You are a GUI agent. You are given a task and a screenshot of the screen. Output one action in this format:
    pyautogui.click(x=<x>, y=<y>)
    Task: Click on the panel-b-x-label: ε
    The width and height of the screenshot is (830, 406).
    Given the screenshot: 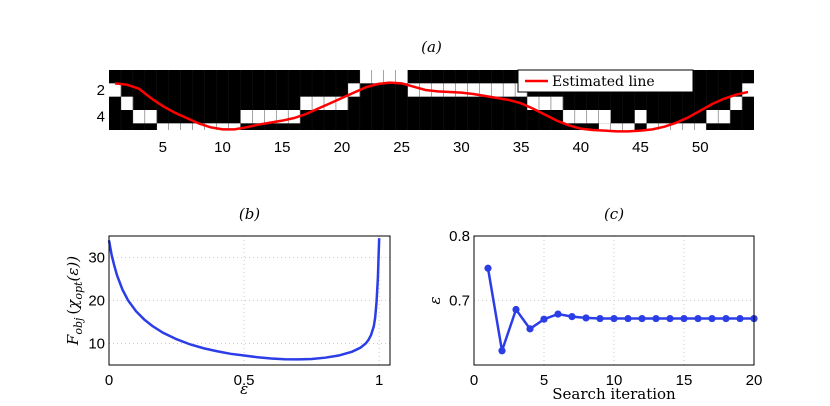 What is the action you would take?
    pyautogui.click(x=244, y=389)
    